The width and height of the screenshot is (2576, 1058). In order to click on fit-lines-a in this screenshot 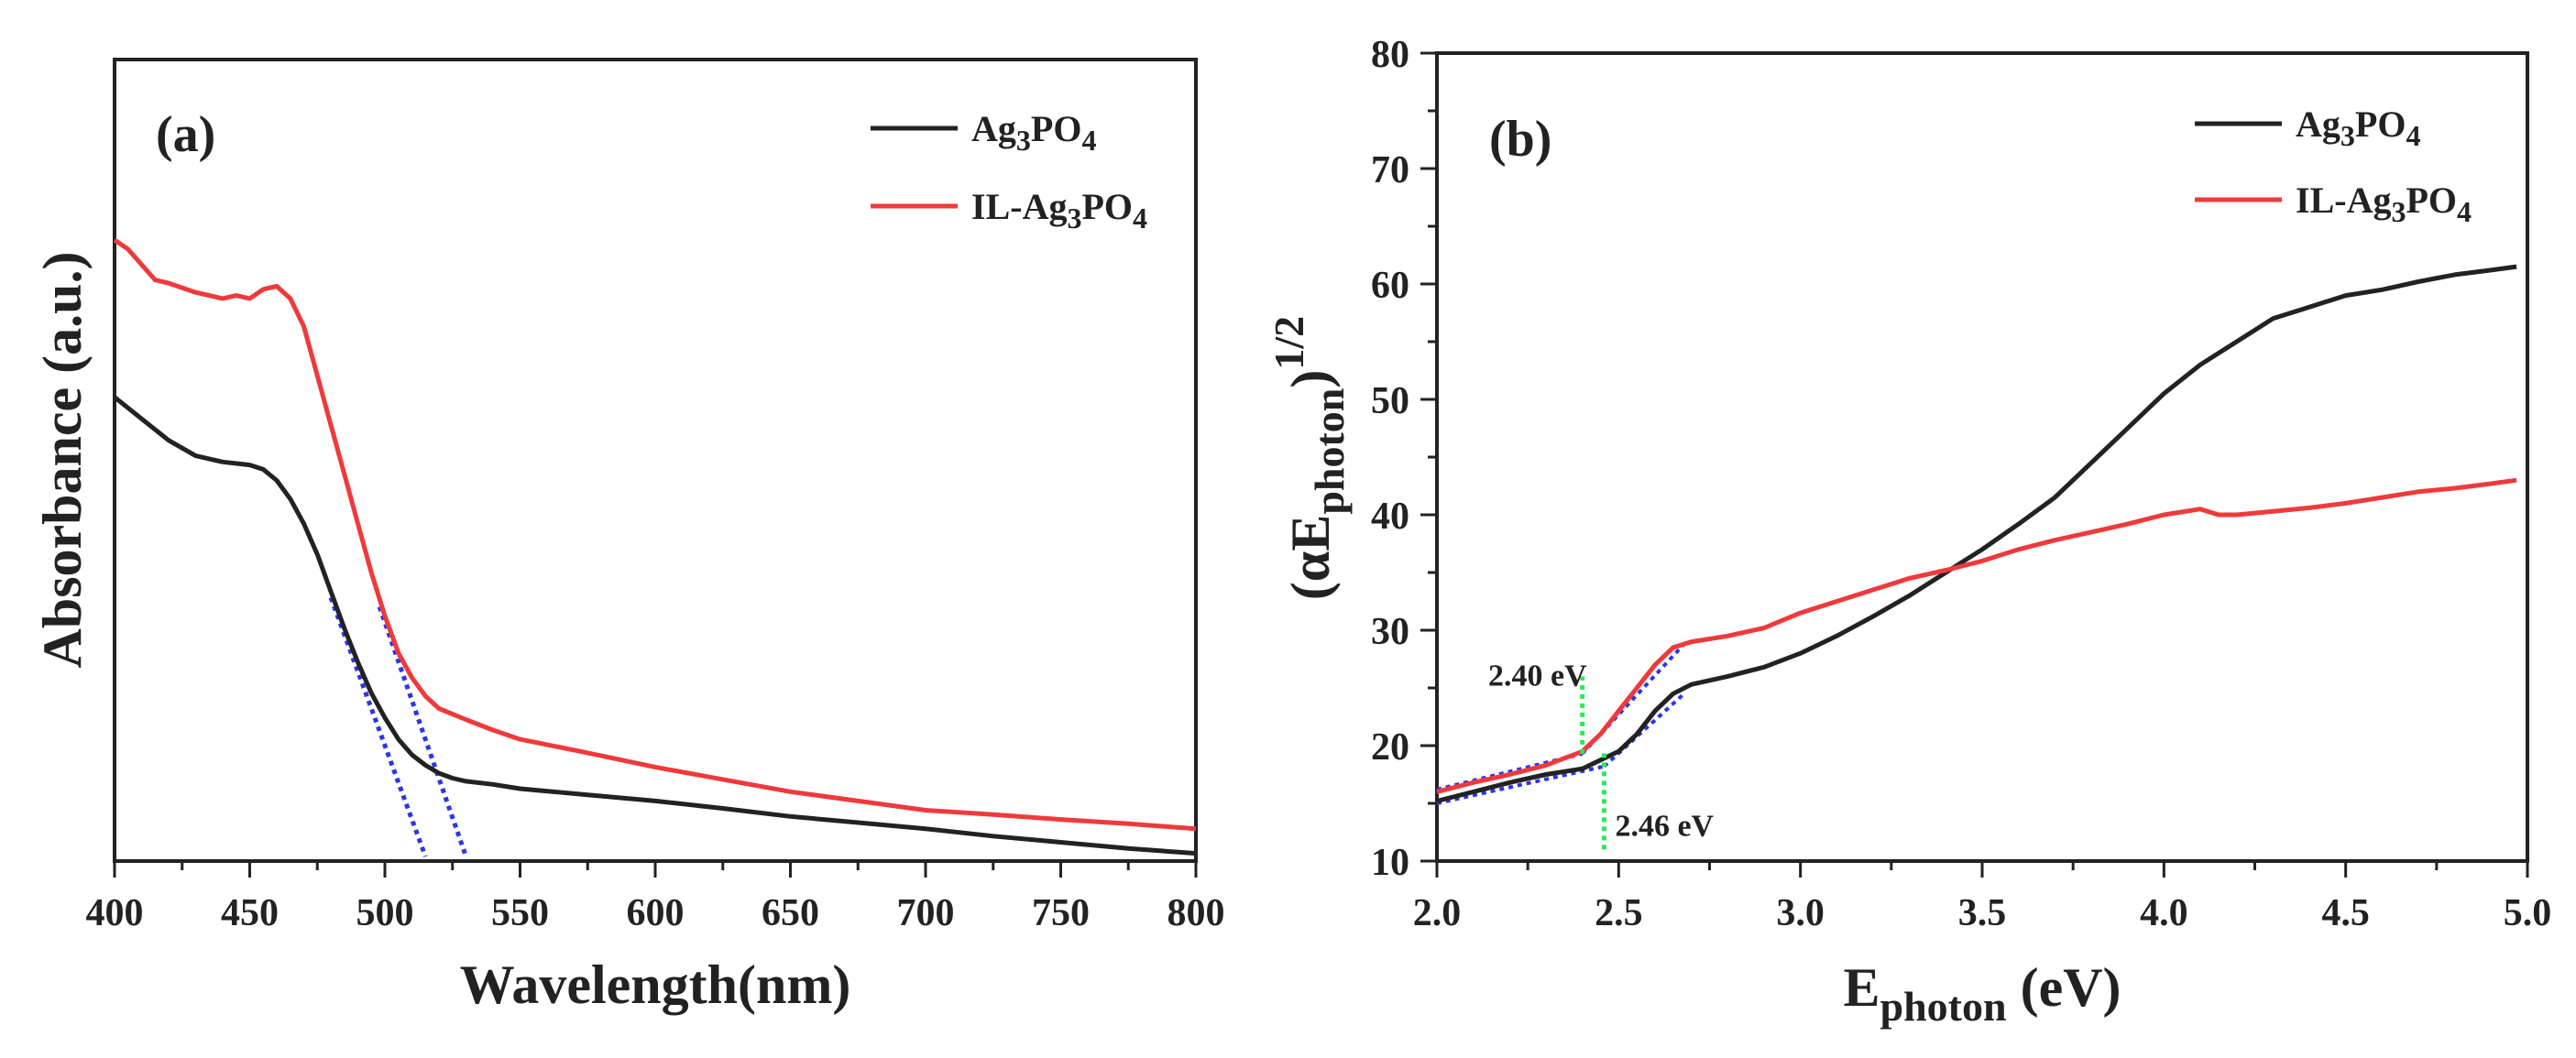, I will do `click(398, 727)`.